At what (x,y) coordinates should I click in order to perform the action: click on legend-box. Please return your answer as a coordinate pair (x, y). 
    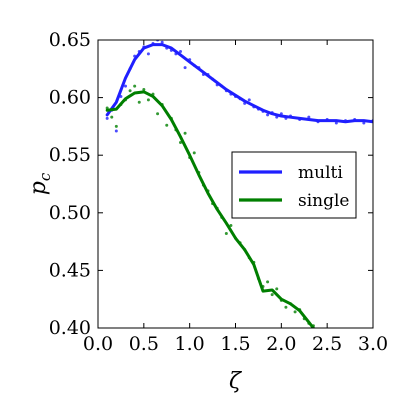
    Looking at the image, I should click on (294, 185).